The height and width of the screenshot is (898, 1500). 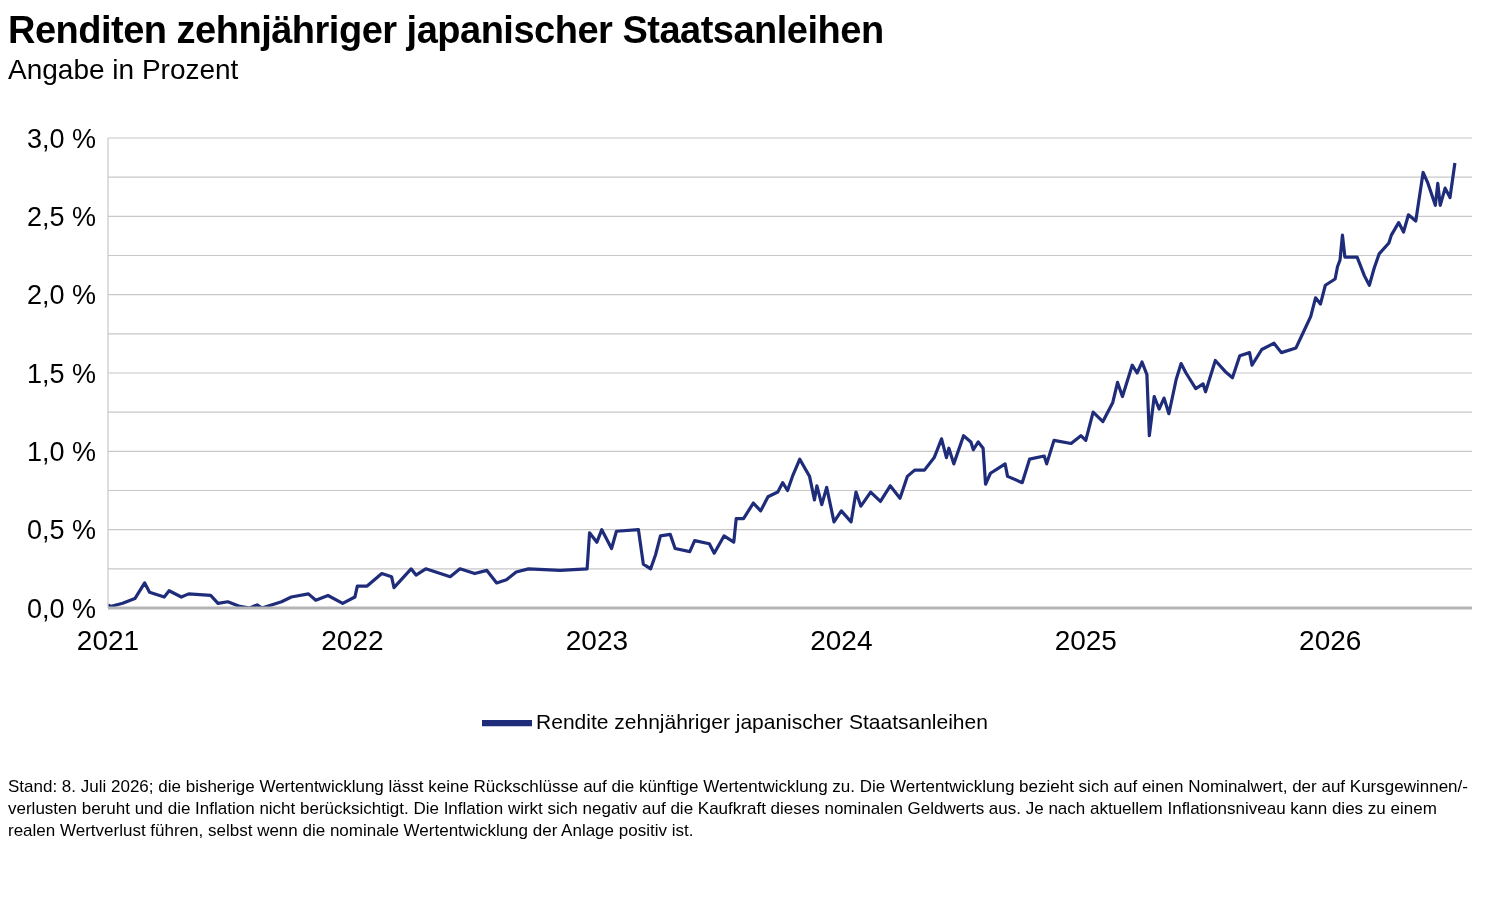 I want to click on x-tick-label: 2023, so click(x=597, y=640).